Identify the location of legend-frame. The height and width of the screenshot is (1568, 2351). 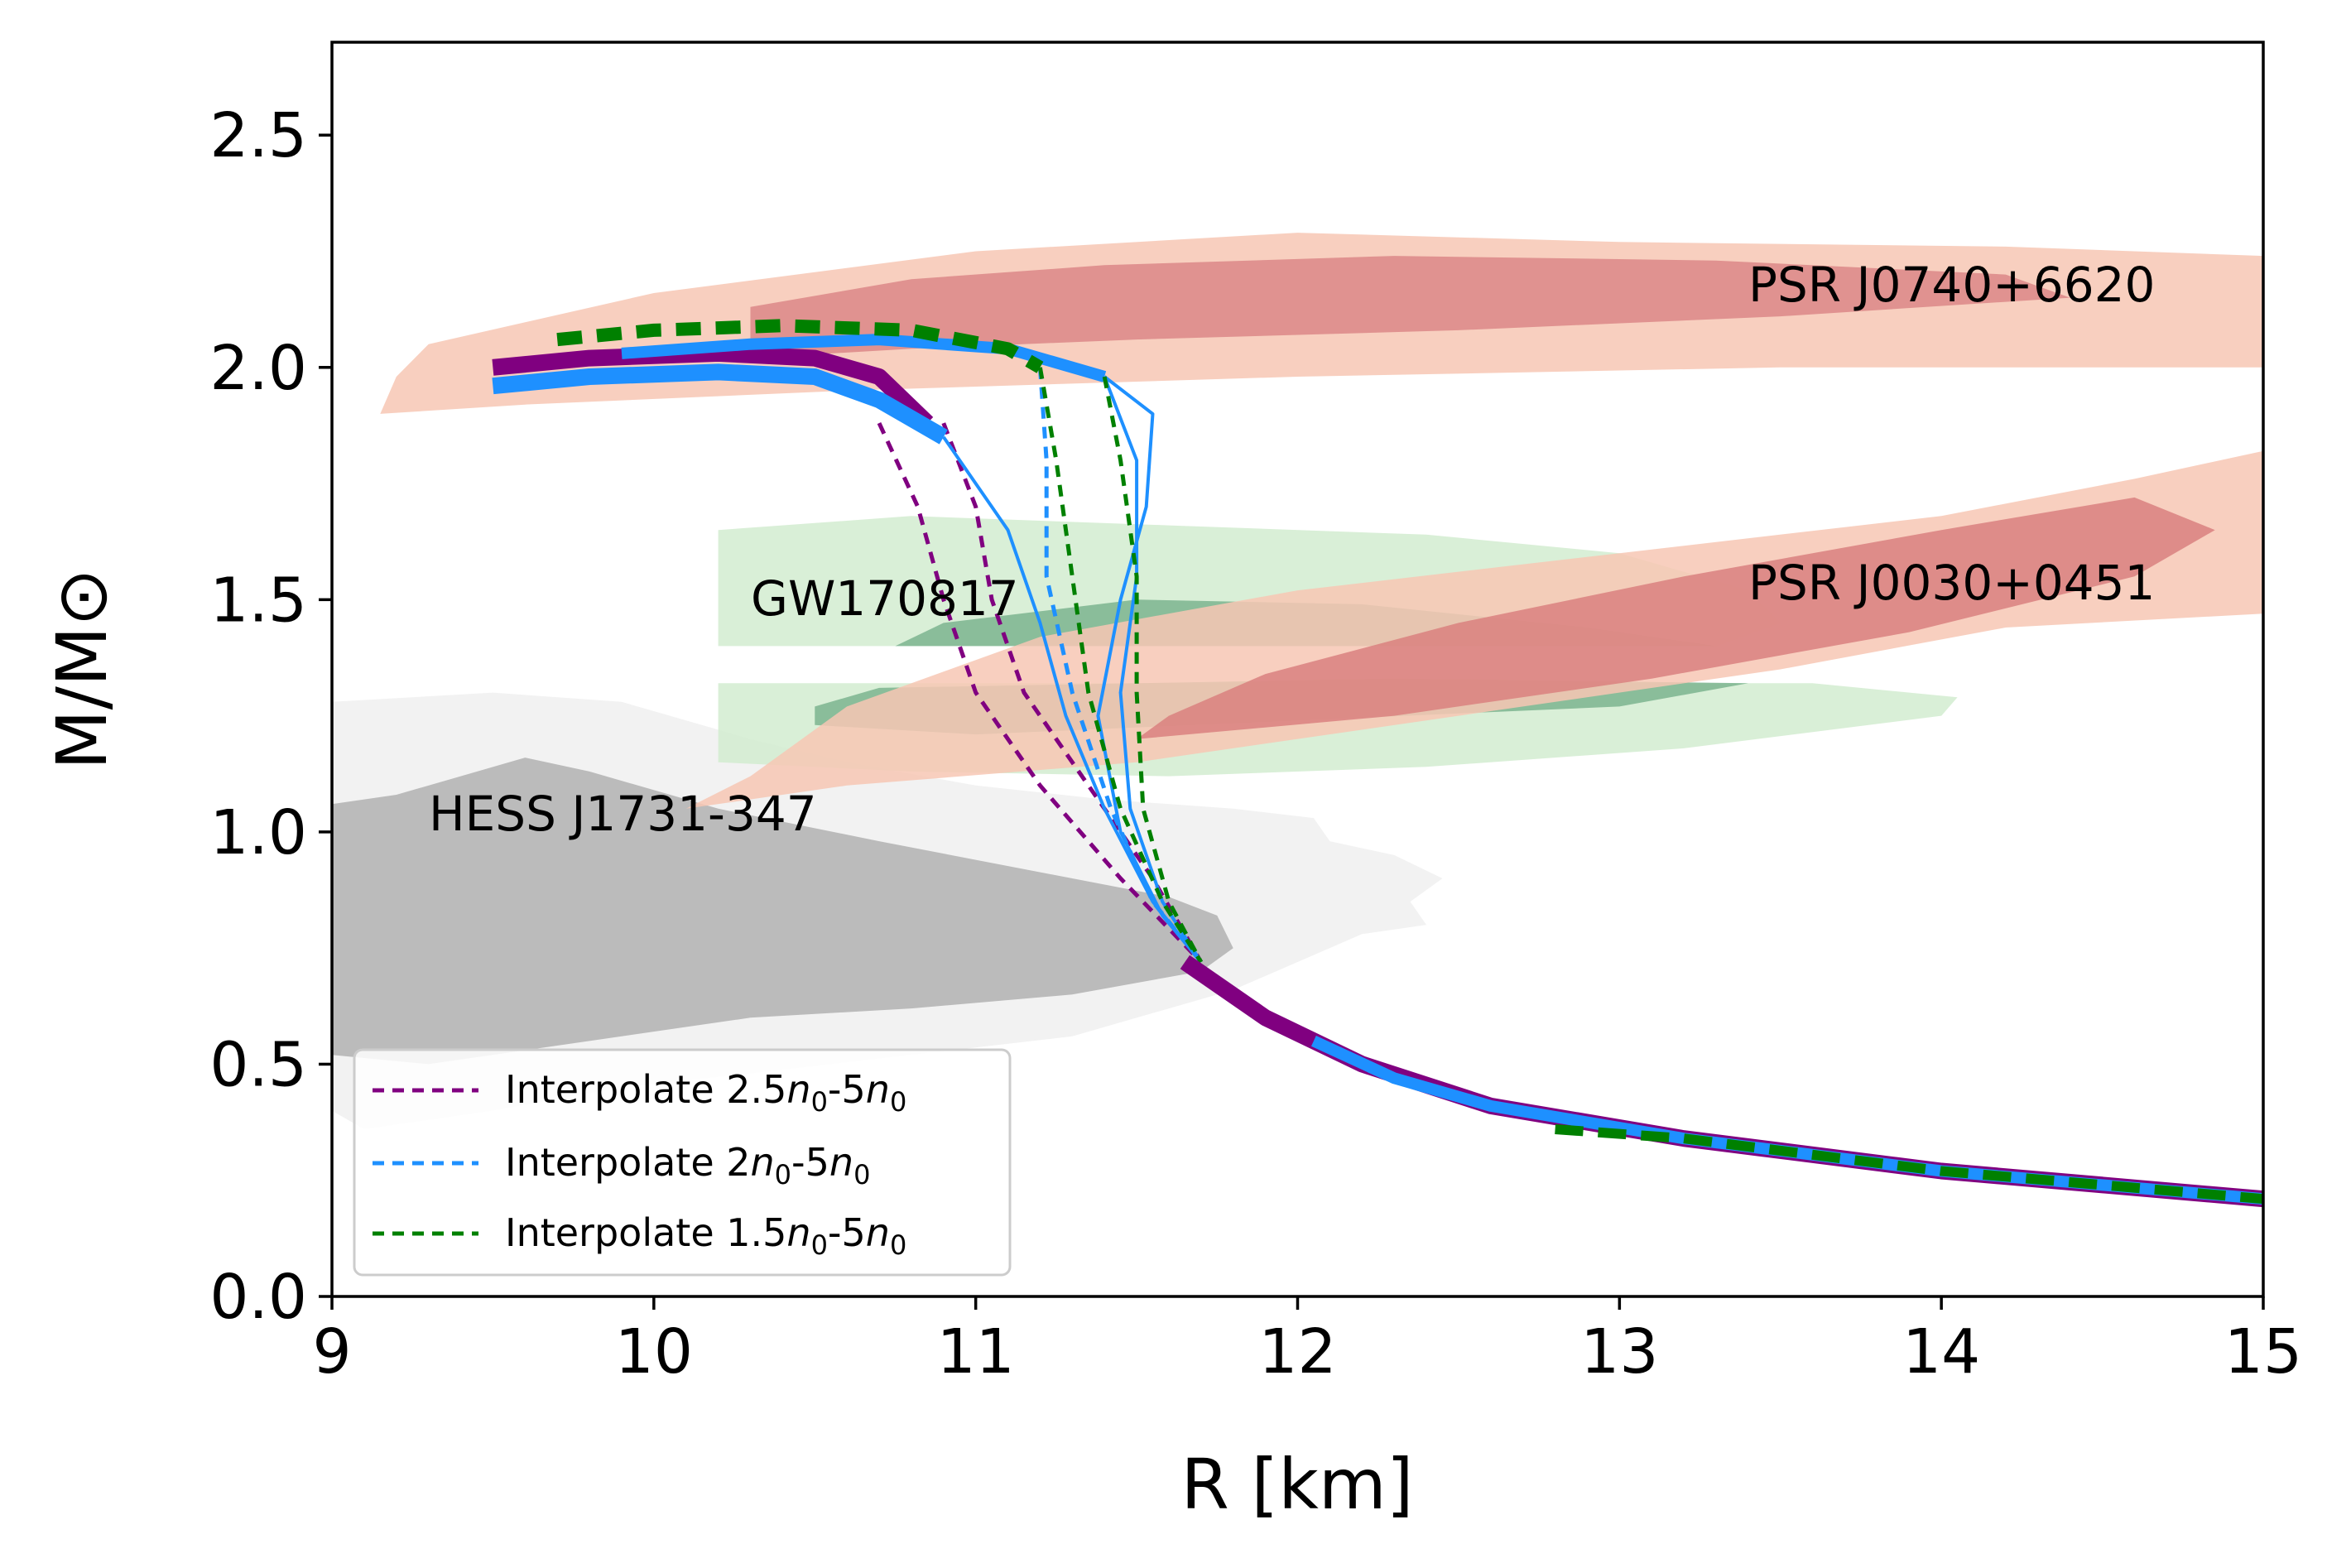
(682, 1162).